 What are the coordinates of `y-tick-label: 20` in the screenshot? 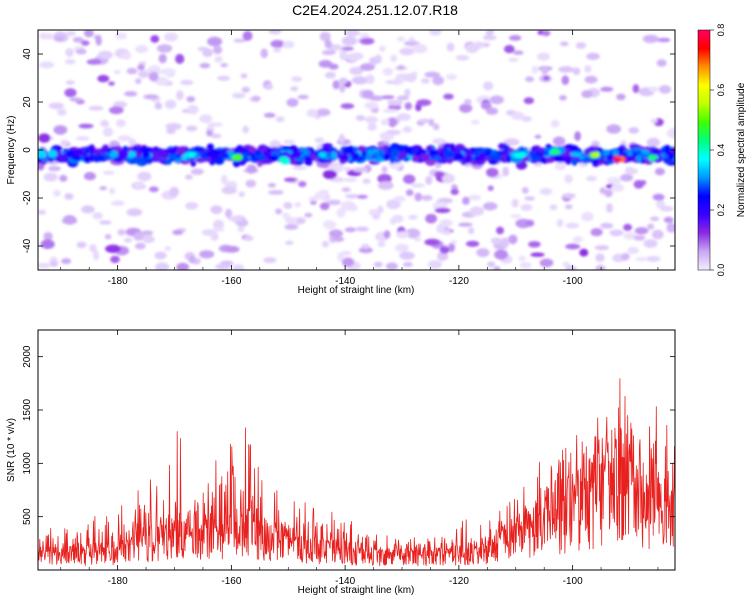 It's located at (27, 102).